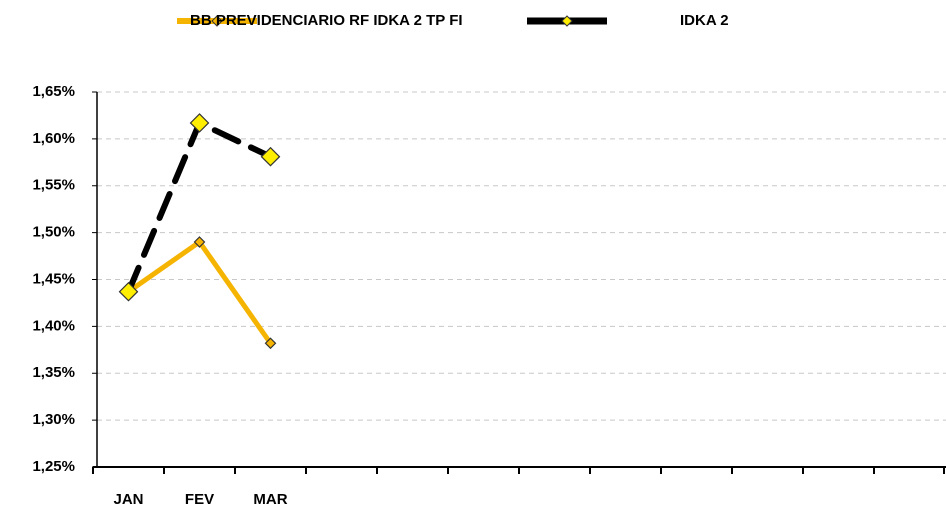 Image resolution: width=946 pixels, height=515 pixels. I want to click on y-tick-label: 1,30%, so click(53, 419).